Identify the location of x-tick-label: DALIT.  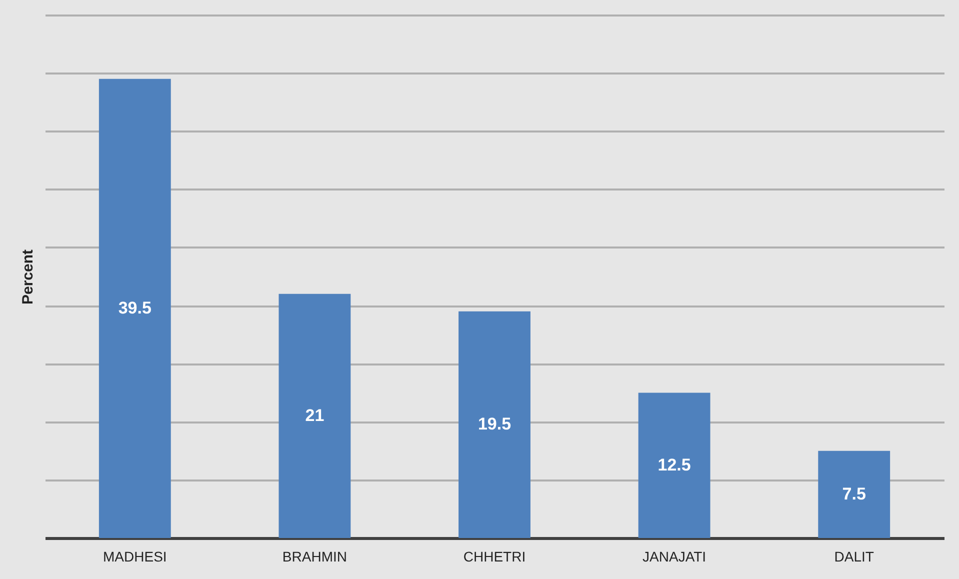
(854, 556).